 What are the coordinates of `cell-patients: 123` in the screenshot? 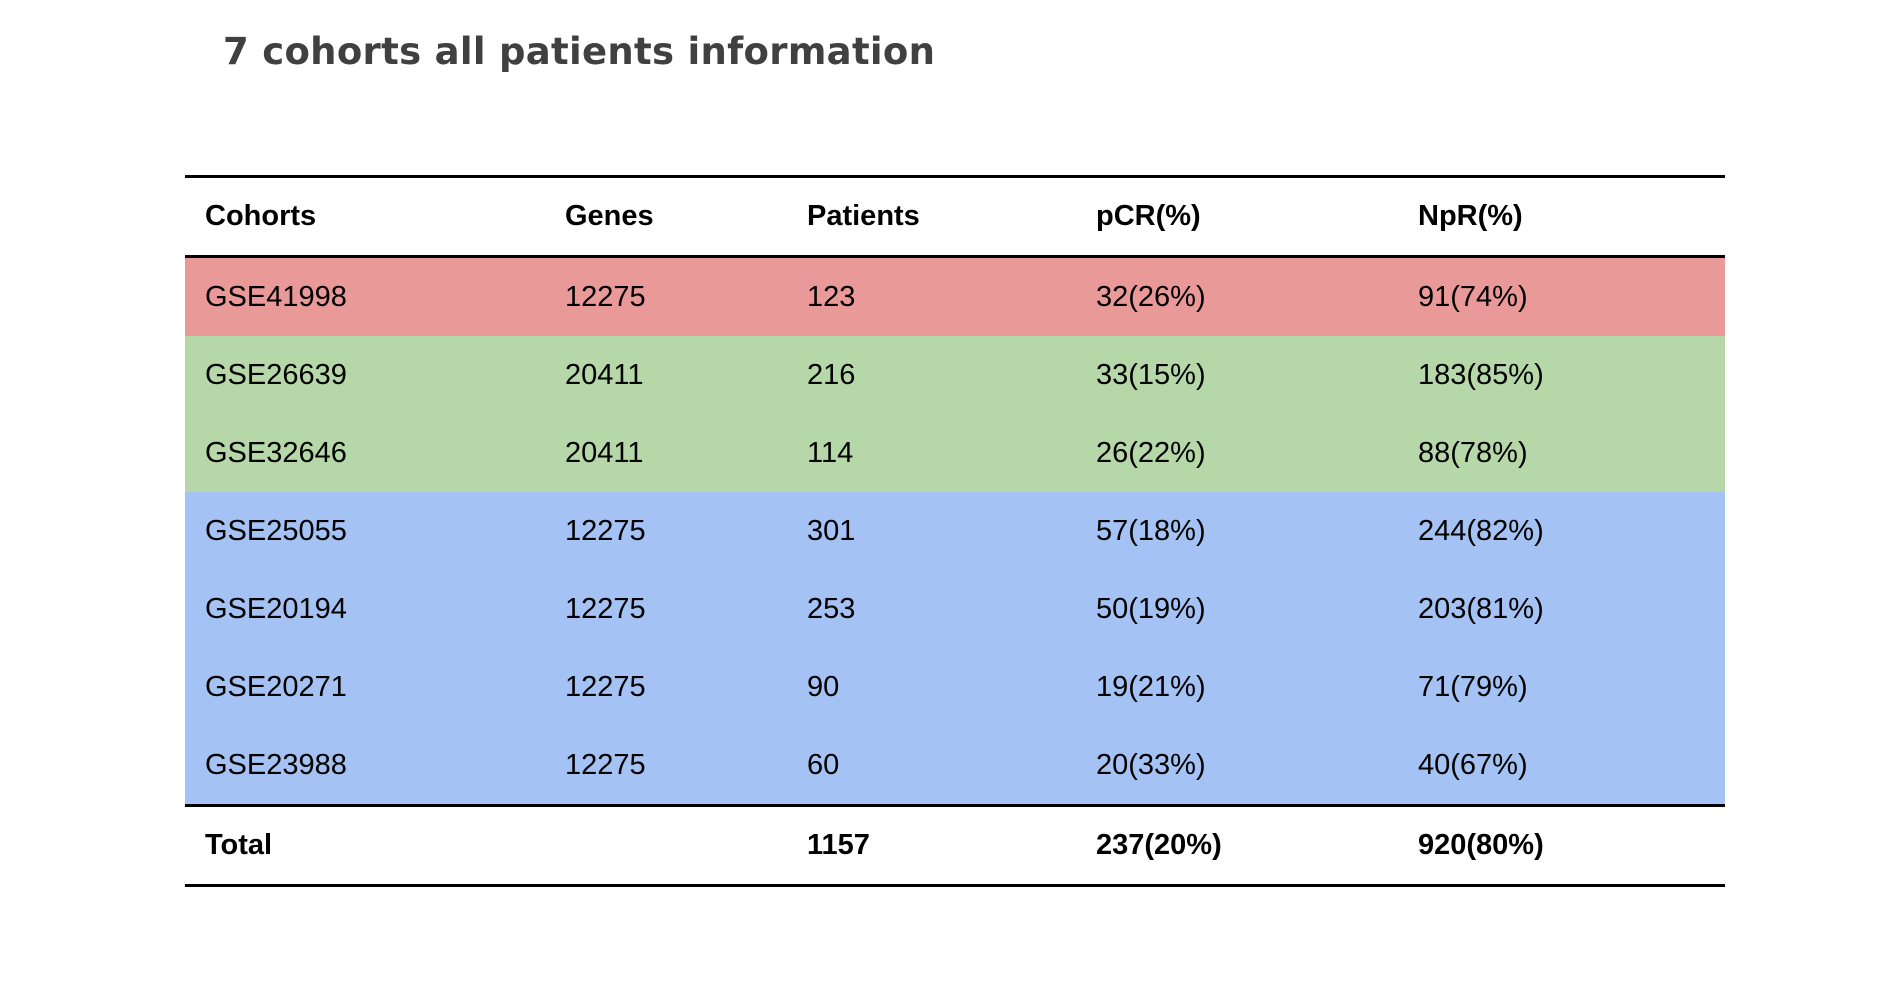 It's located at (831, 296).